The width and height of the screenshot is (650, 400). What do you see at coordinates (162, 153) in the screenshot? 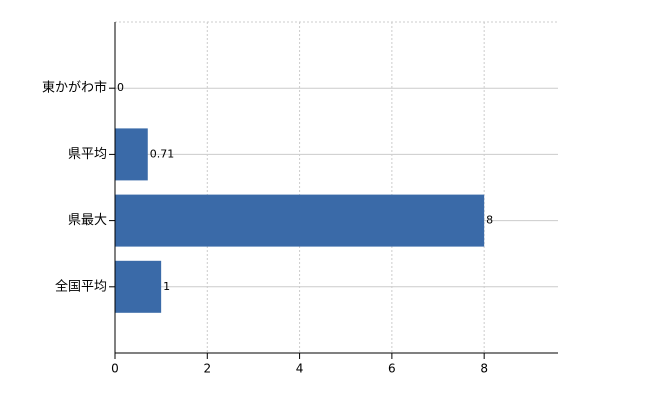
I see `value-label: 0.71` at bounding box center [162, 153].